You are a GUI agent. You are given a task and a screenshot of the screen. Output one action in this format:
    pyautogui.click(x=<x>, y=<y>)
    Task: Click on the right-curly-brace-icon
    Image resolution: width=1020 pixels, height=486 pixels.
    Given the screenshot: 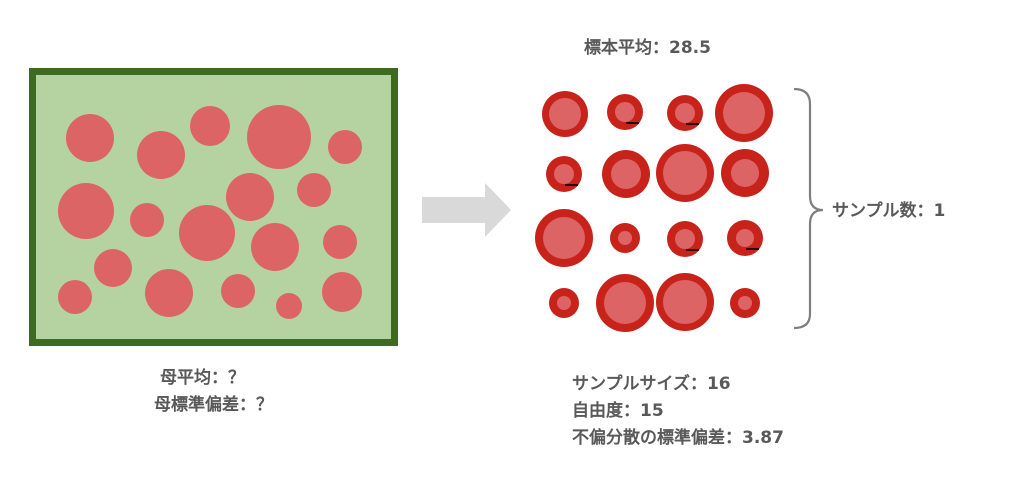 What is the action you would take?
    pyautogui.click(x=808, y=208)
    